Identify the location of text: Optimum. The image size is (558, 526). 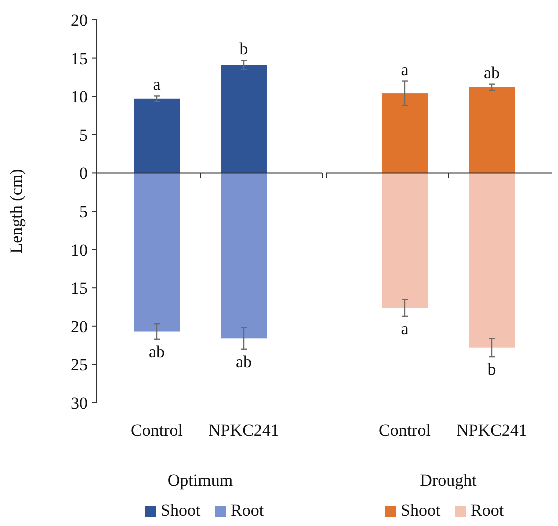
(201, 480).